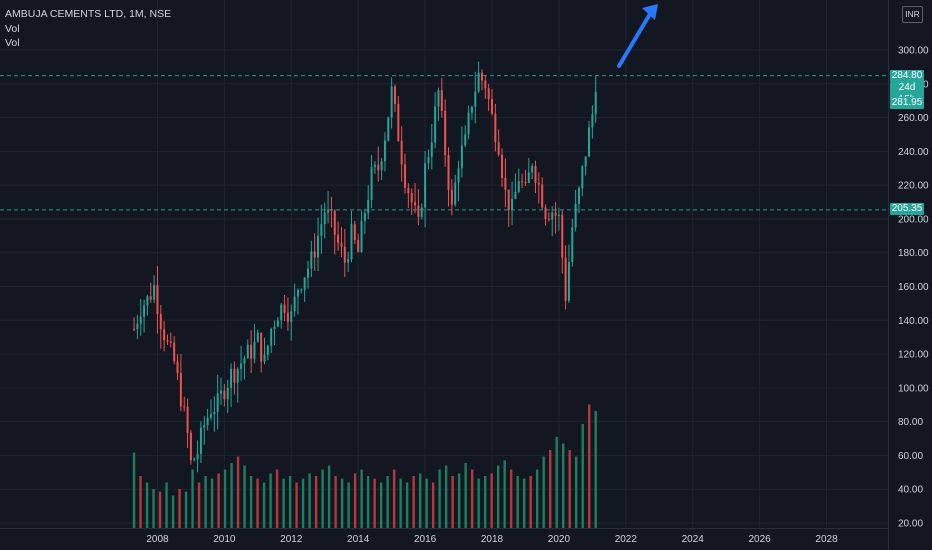 The image size is (932, 550). What do you see at coordinates (12, 43) in the screenshot?
I see `legend-vol-2: Vol` at bounding box center [12, 43].